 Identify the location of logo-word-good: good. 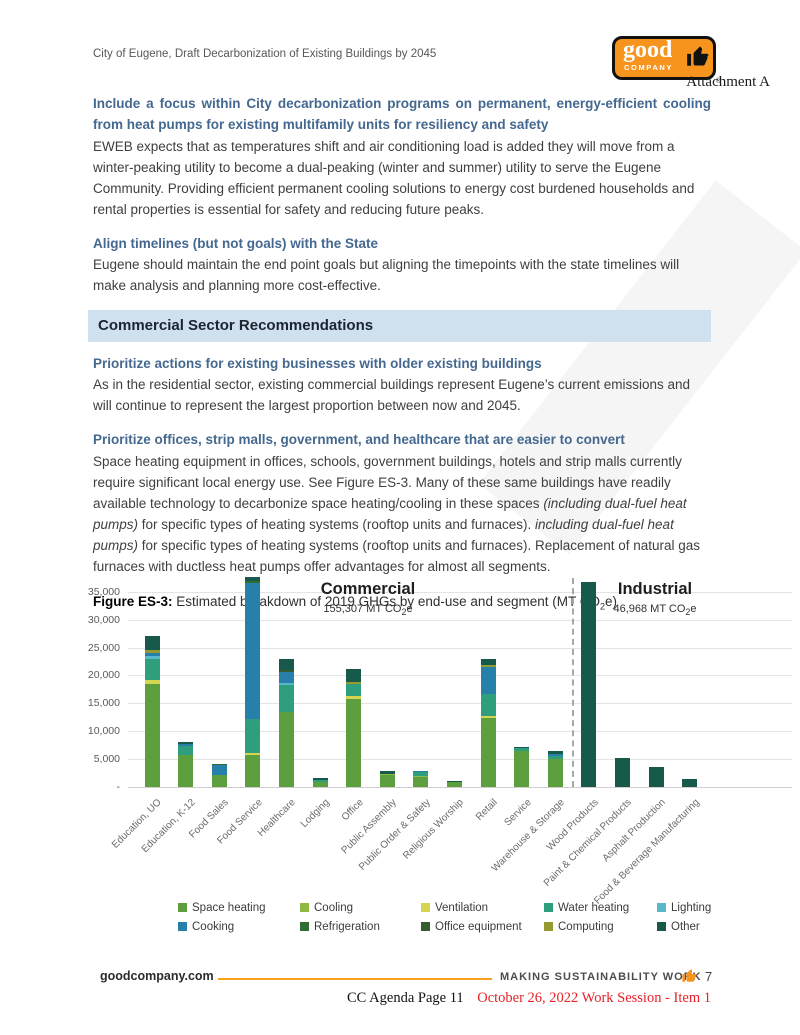
(648, 50).